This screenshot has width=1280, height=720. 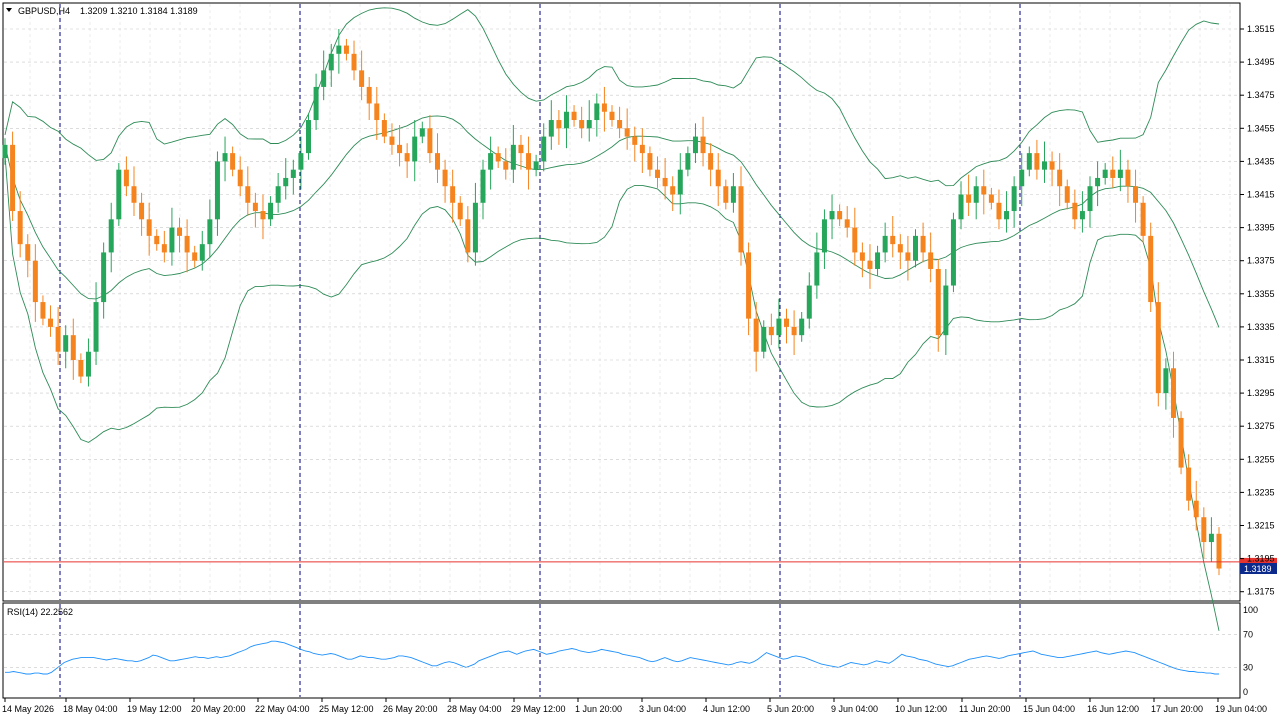 What do you see at coordinates (154, 709) in the screenshot?
I see `time-tick-label: 19 May 12:00` at bounding box center [154, 709].